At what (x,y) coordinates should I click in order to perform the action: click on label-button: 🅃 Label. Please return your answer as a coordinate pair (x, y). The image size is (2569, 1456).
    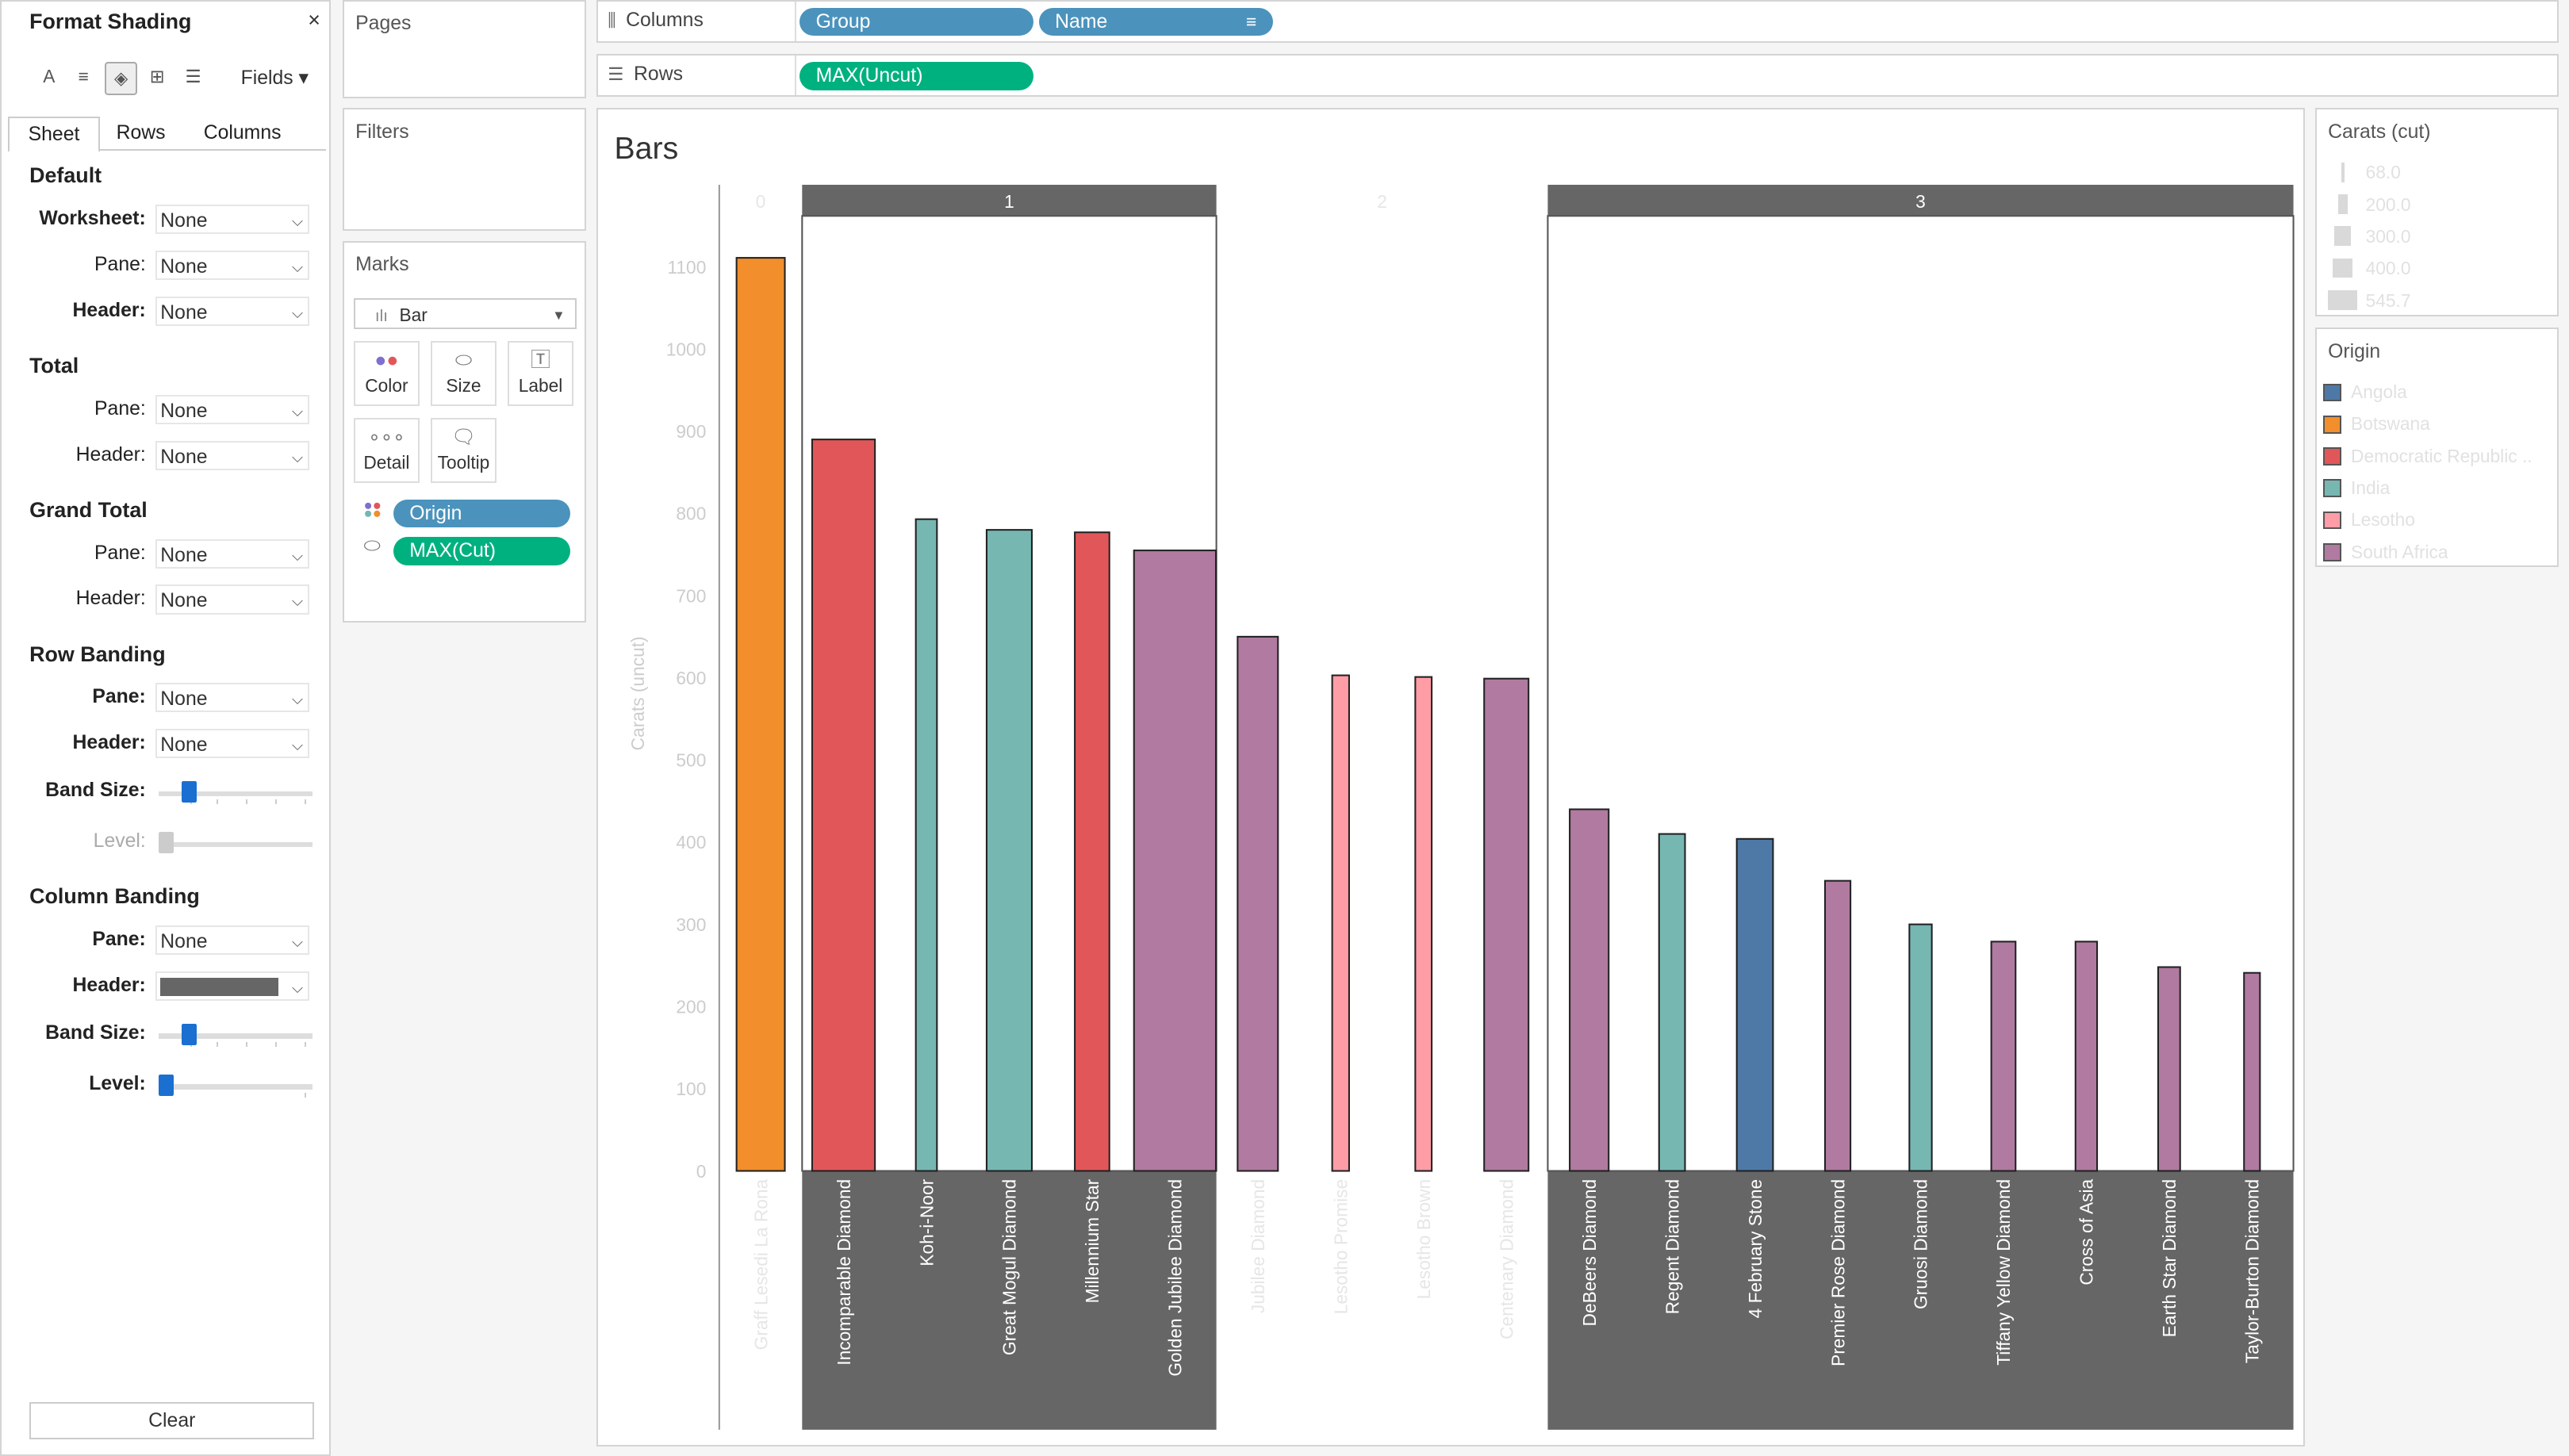
    Looking at the image, I should click on (540, 373).